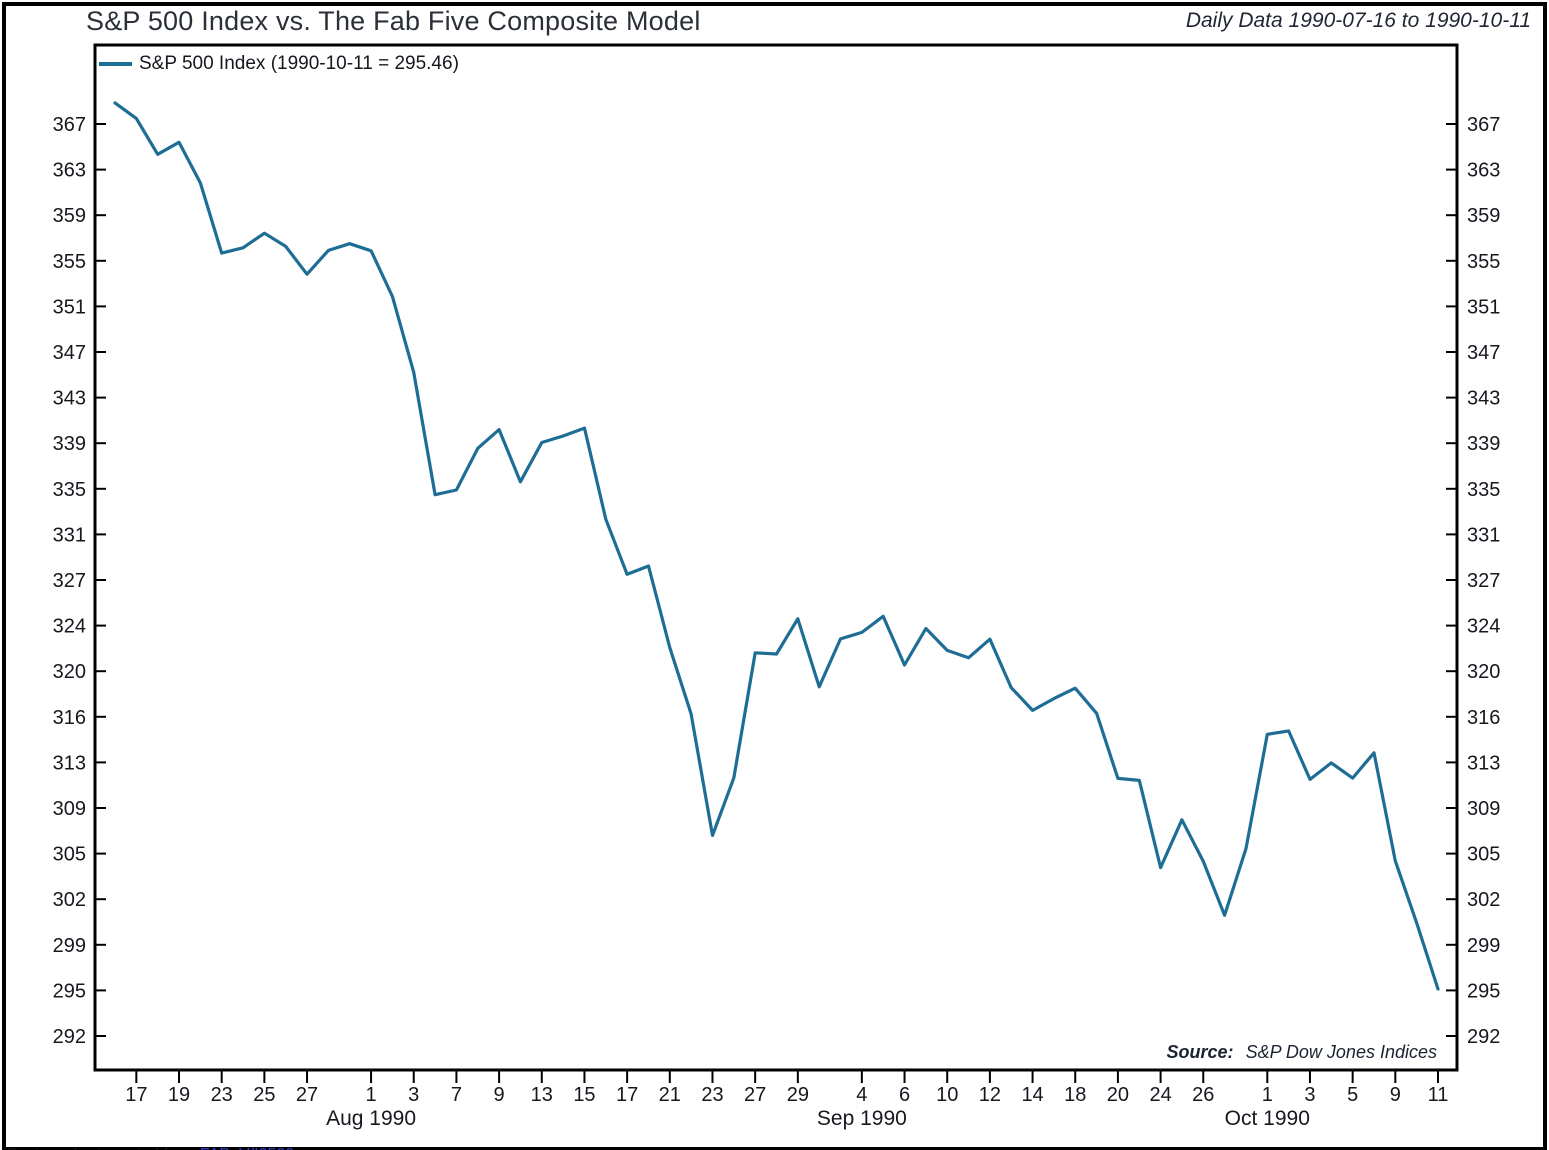 Image resolution: width=1549 pixels, height=1150 pixels. What do you see at coordinates (798, 1095) in the screenshot?
I see `x-tick-label: 29` at bounding box center [798, 1095].